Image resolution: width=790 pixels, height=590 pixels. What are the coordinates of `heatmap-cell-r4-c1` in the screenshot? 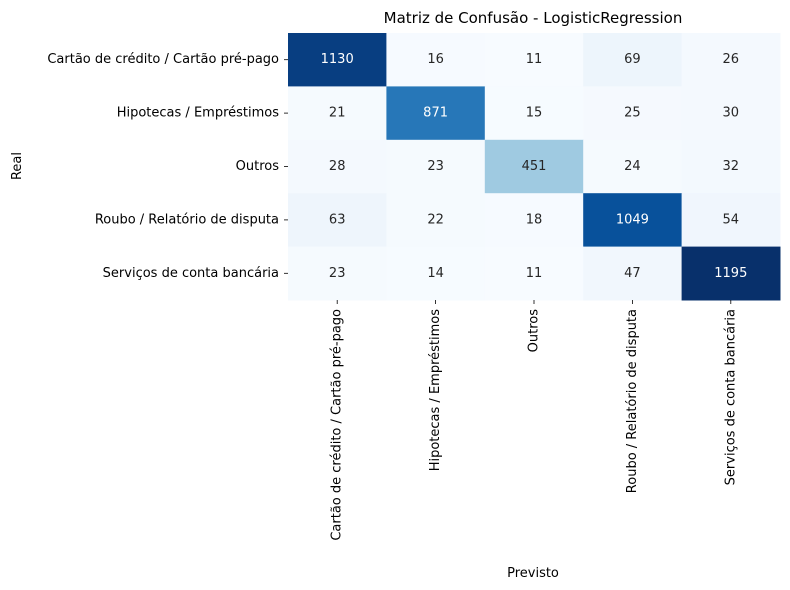 It's located at (436, 273).